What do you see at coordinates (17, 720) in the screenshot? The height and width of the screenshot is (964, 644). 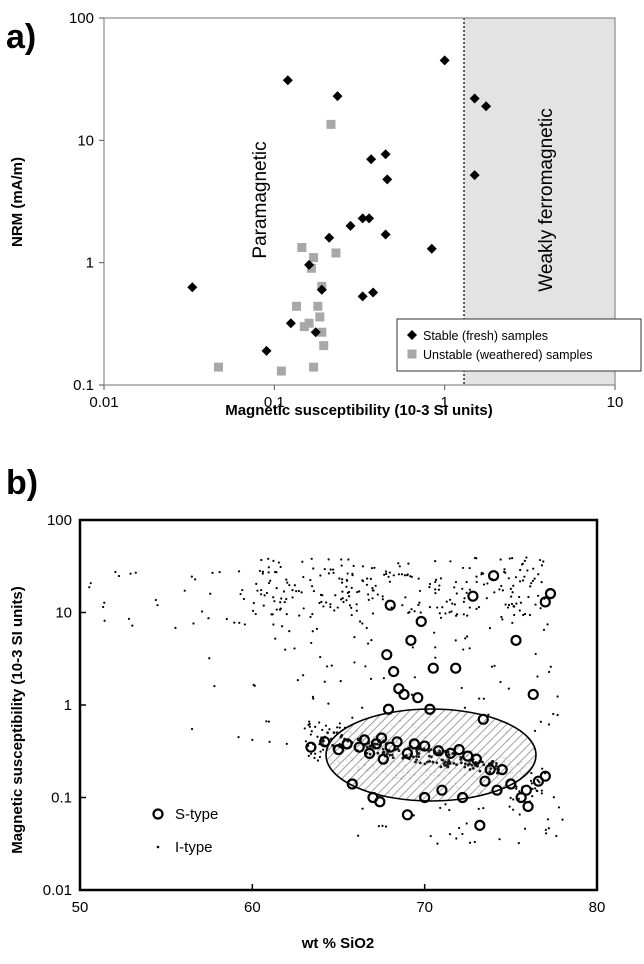 I see `panel-b-y-axis-title: Magnetic susceptibility (10-3 SI units)` at bounding box center [17, 720].